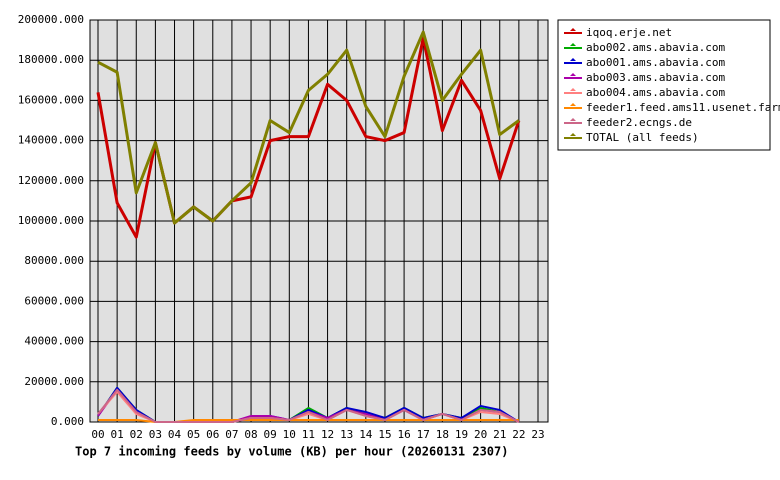 The width and height of the screenshot is (780, 480). What do you see at coordinates (231, 434) in the screenshot?
I see `x-tick-label: 07` at bounding box center [231, 434].